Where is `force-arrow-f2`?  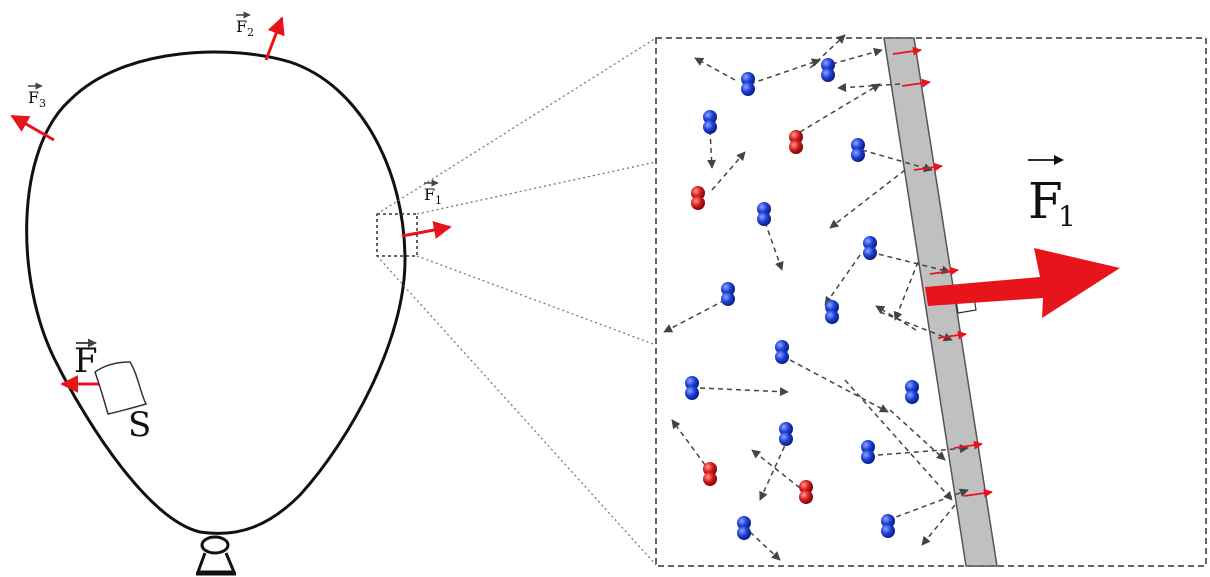 force-arrow-f2 is located at coordinates (274, 38).